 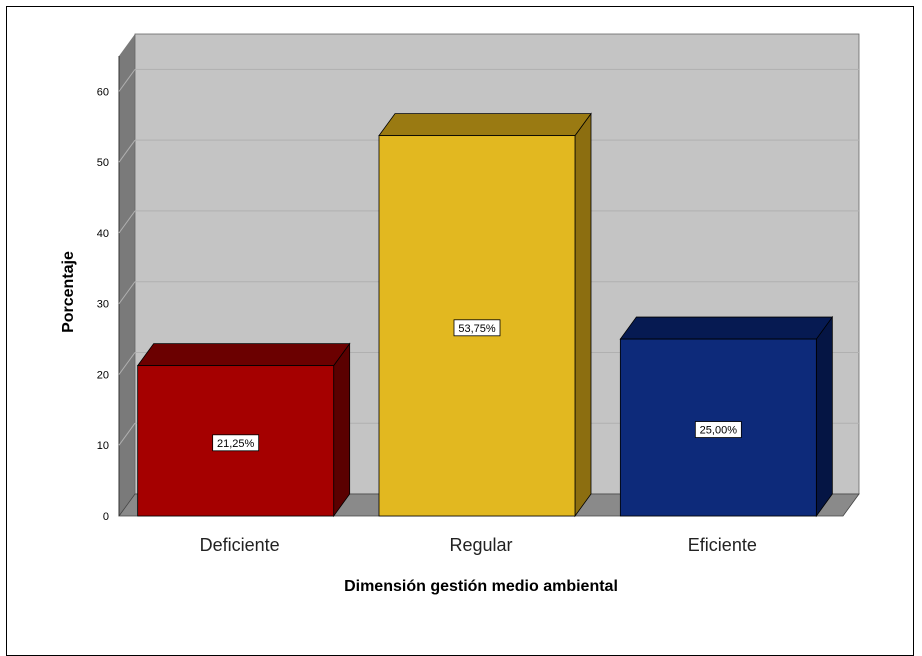 What do you see at coordinates (477, 329) in the screenshot?
I see `data-label: 53,75%` at bounding box center [477, 329].